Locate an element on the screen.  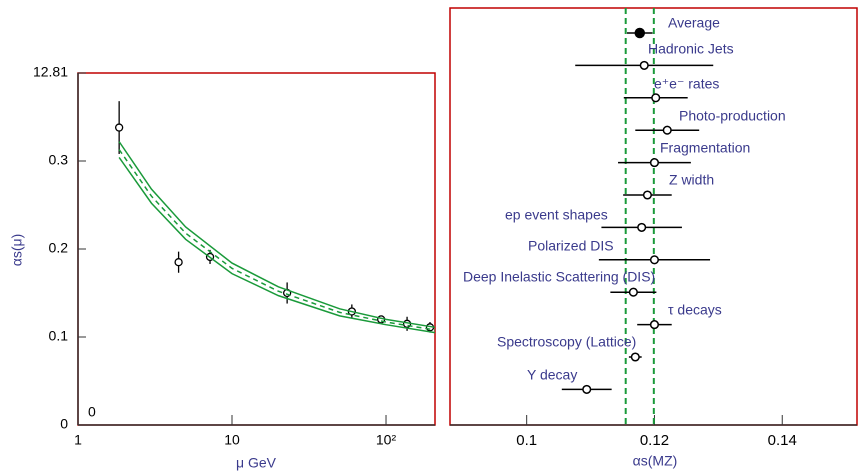
x-tick-label: 0.14 is located at coordinates (782, 440).